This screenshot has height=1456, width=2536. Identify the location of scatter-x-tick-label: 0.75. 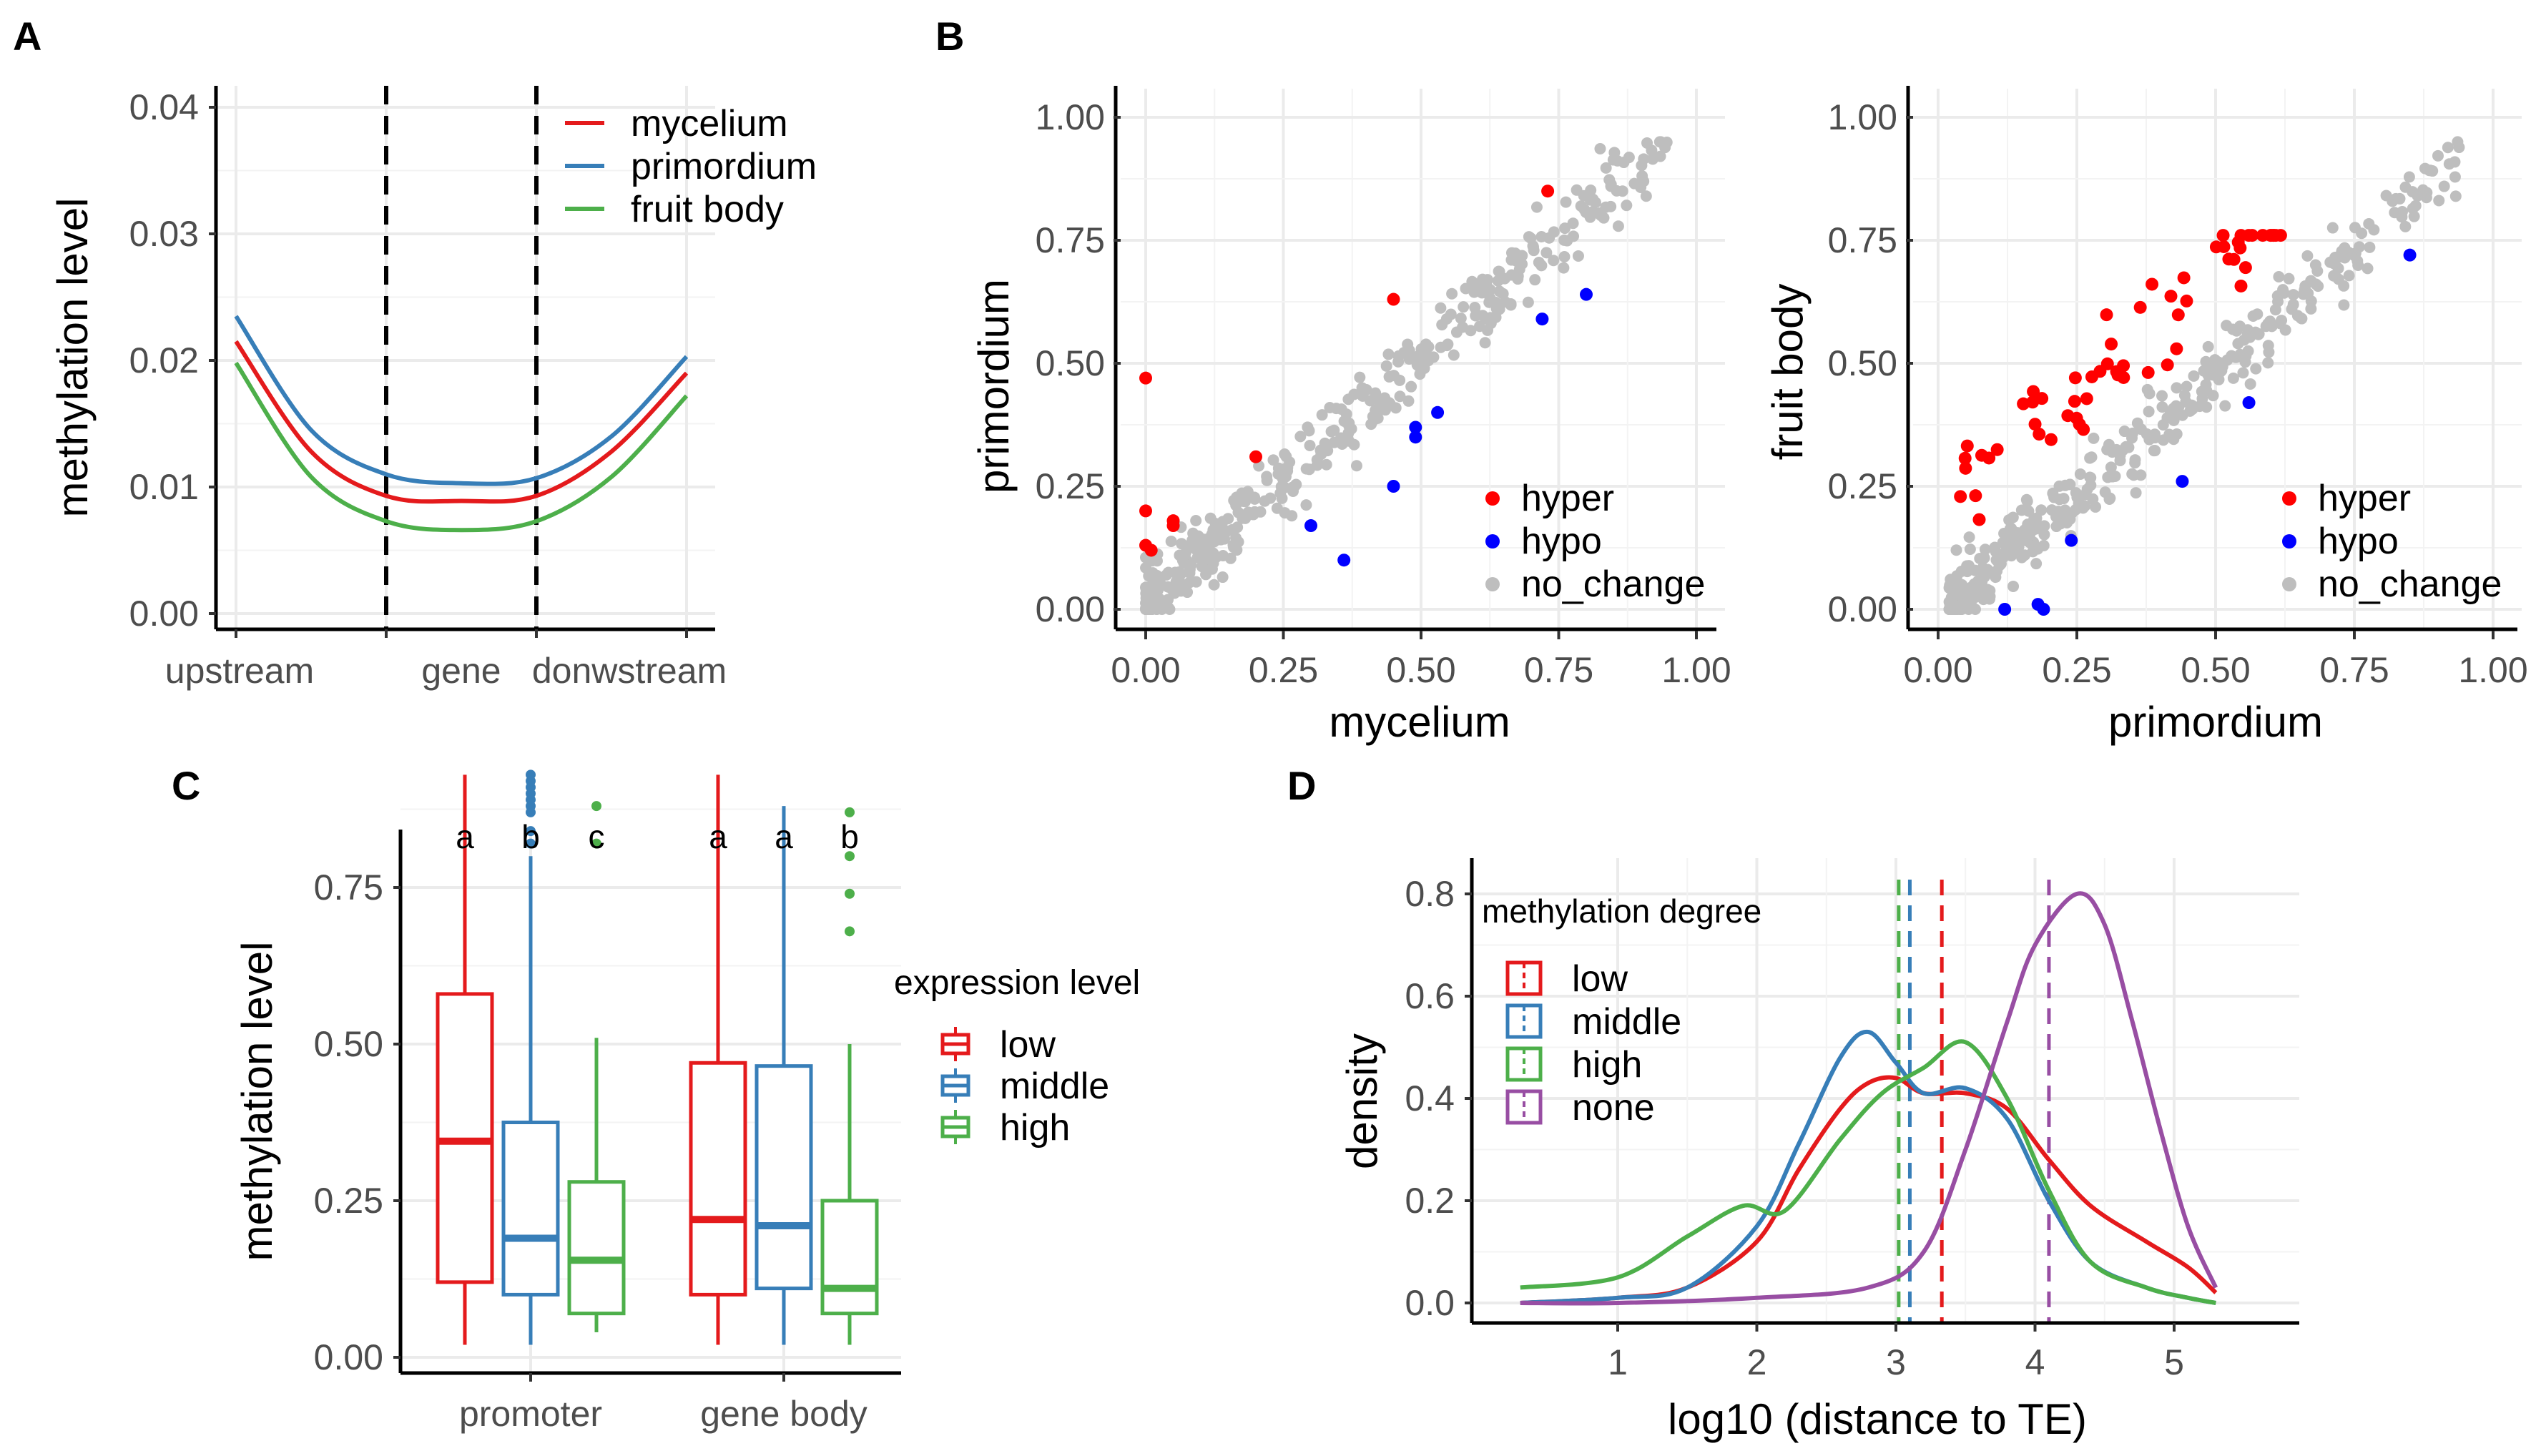
(1558, 670).